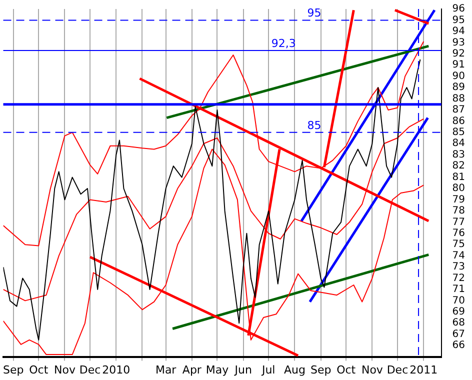 The image size is (472, 380). What do you see at coordinates (218, 369) in the screenshot?
I see `x-tick-label: May` at bounding box center [218, 369].